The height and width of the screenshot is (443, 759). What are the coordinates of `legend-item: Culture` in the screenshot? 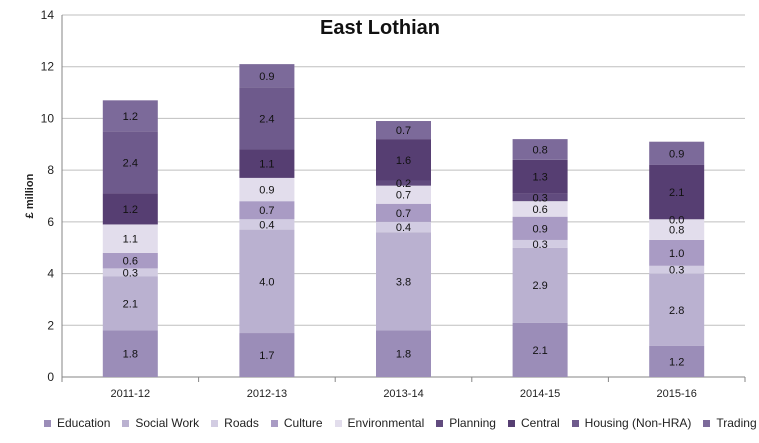 It's located at (296, 423).